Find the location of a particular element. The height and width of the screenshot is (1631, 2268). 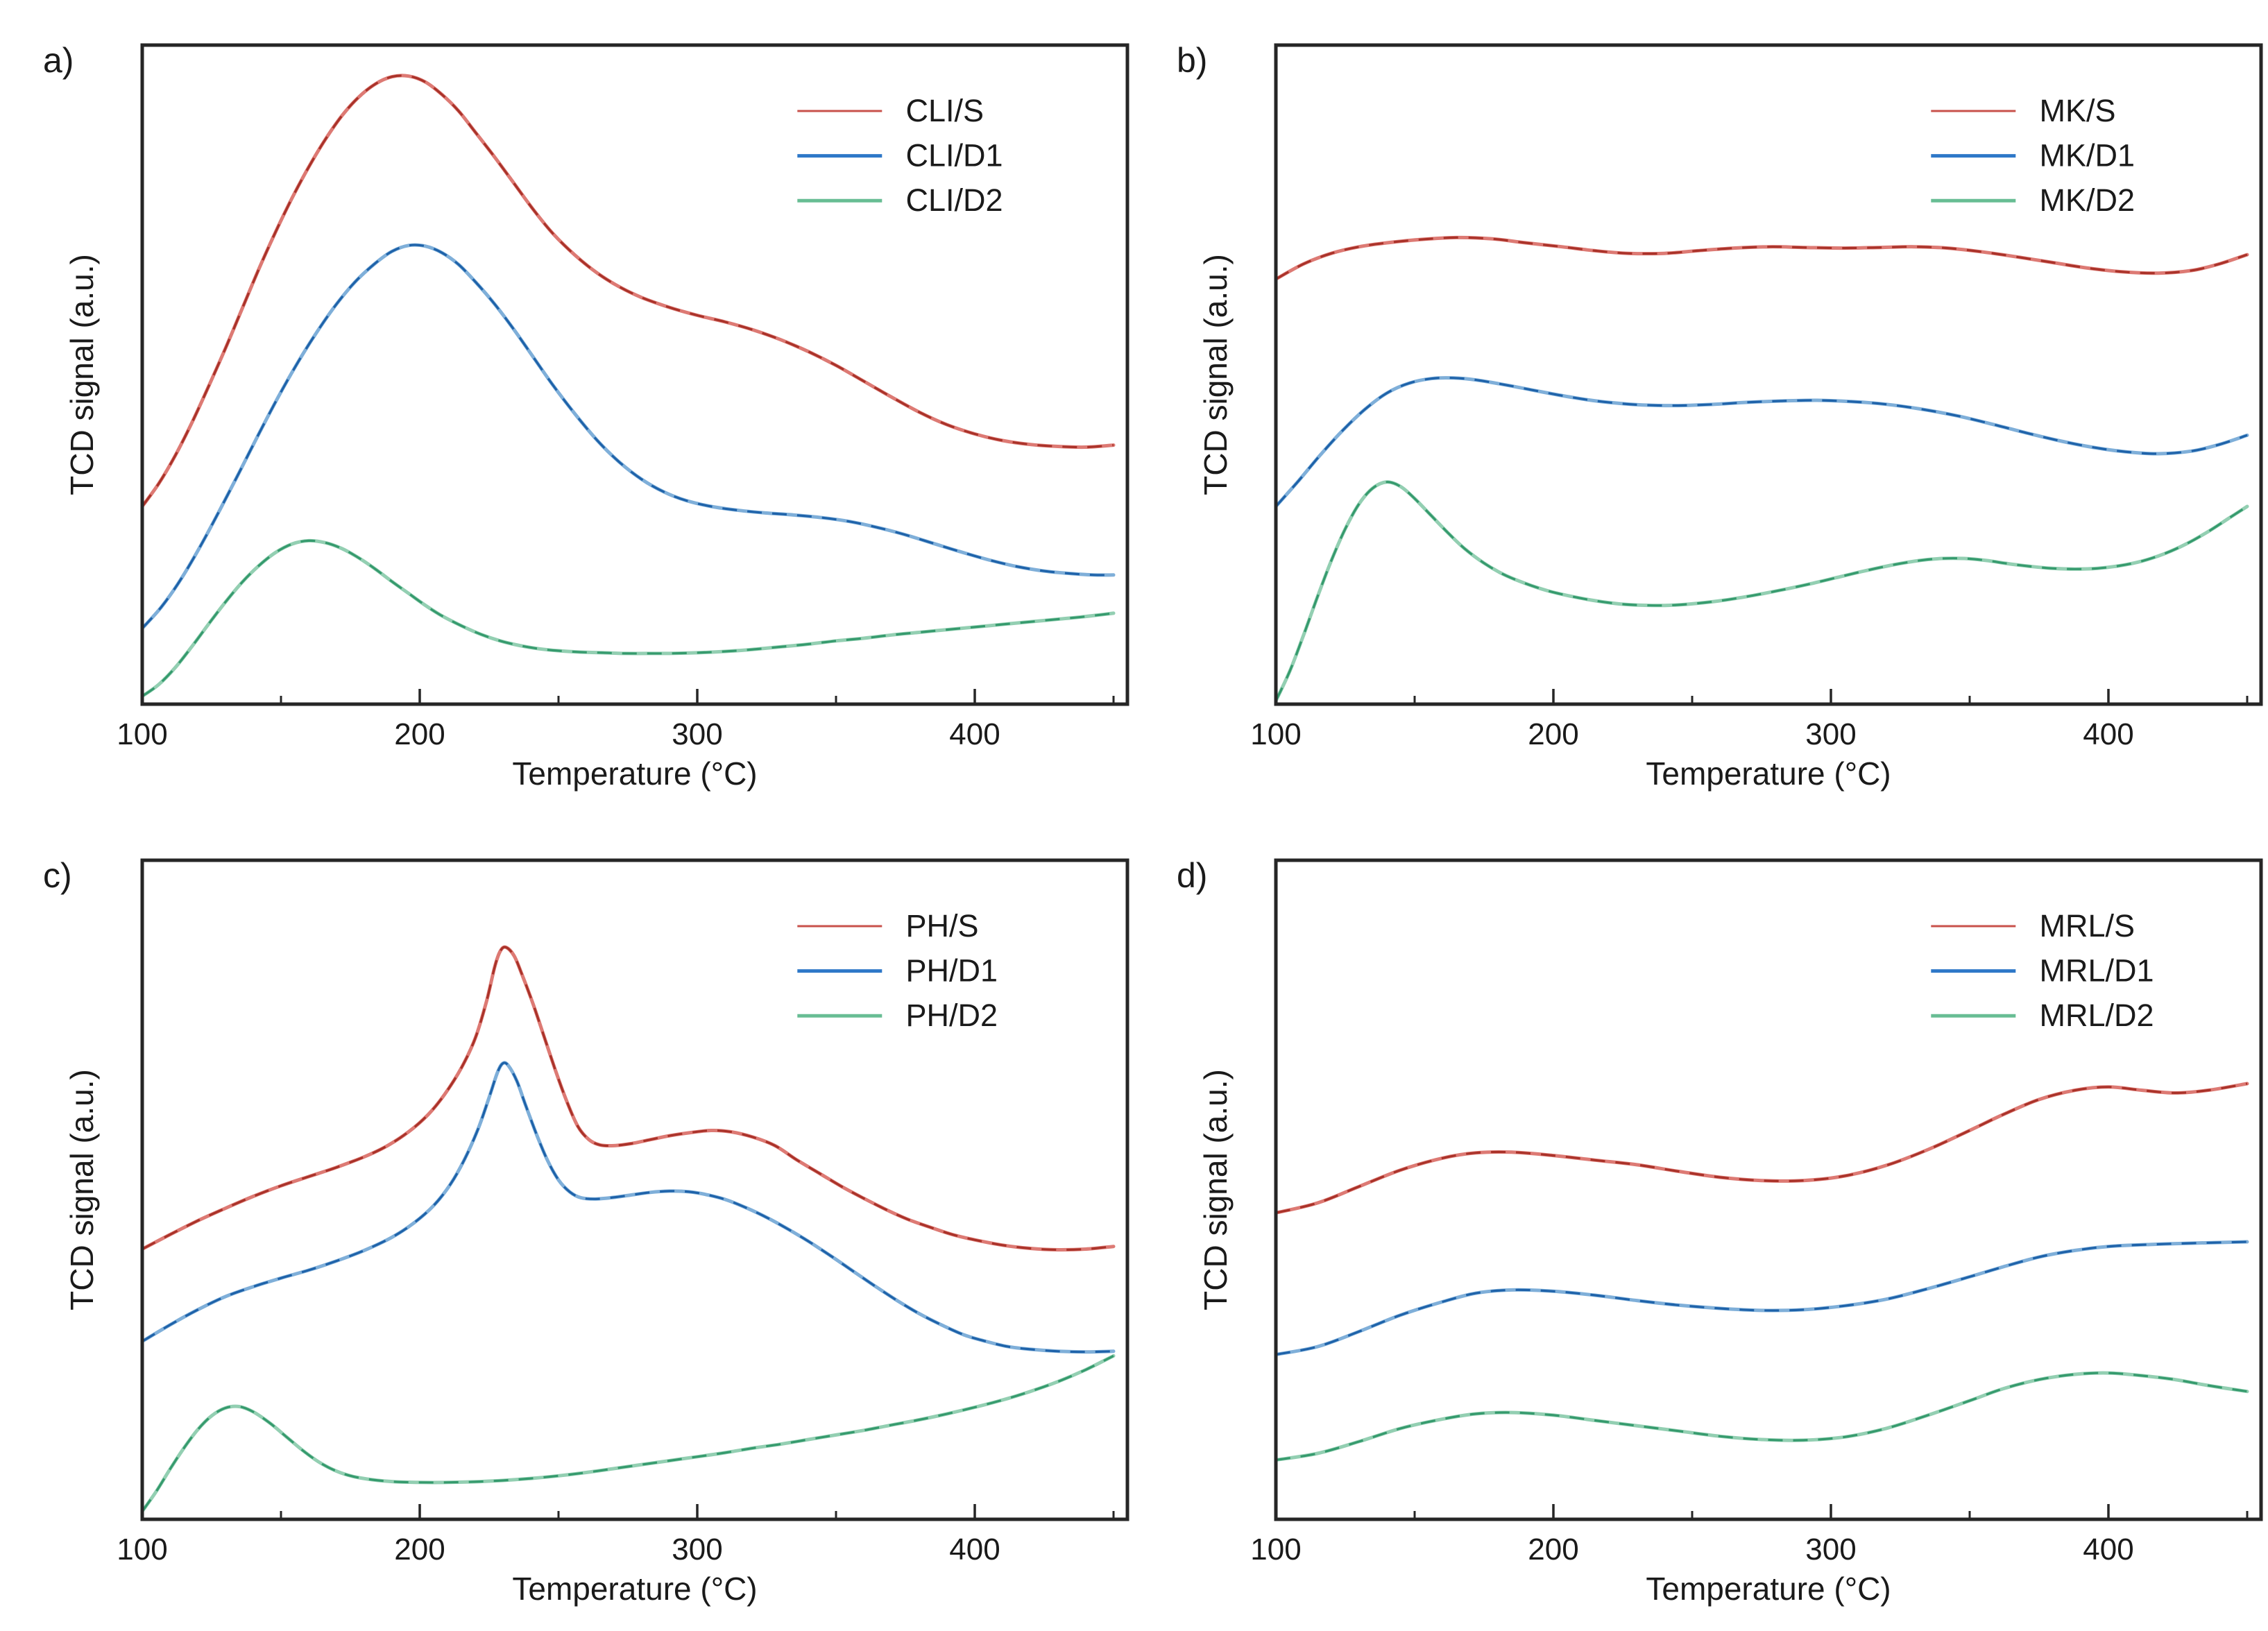

curve-MK/D2 is located at coordinates (1762, 591).